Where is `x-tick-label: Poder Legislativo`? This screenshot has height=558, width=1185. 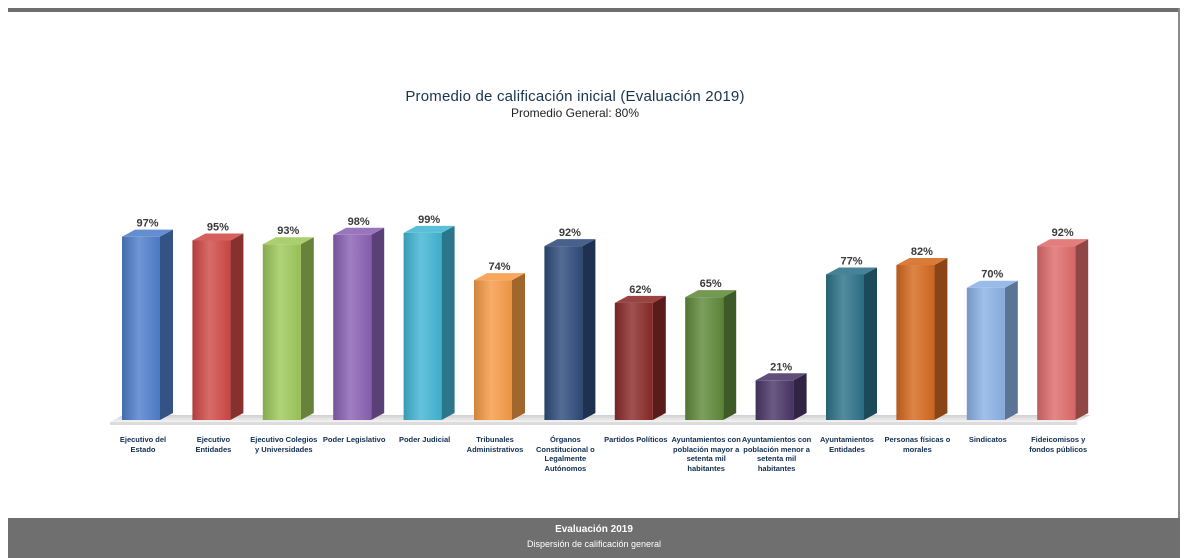
x-tick-label: Poder Legislativo is located at coordinates (354, 439).